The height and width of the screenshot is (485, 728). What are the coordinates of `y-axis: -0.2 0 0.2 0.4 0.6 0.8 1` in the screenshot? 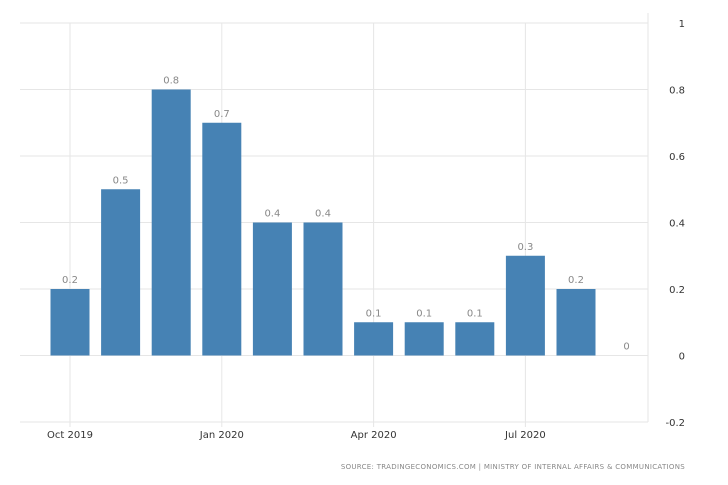 It's located at (675, 224).